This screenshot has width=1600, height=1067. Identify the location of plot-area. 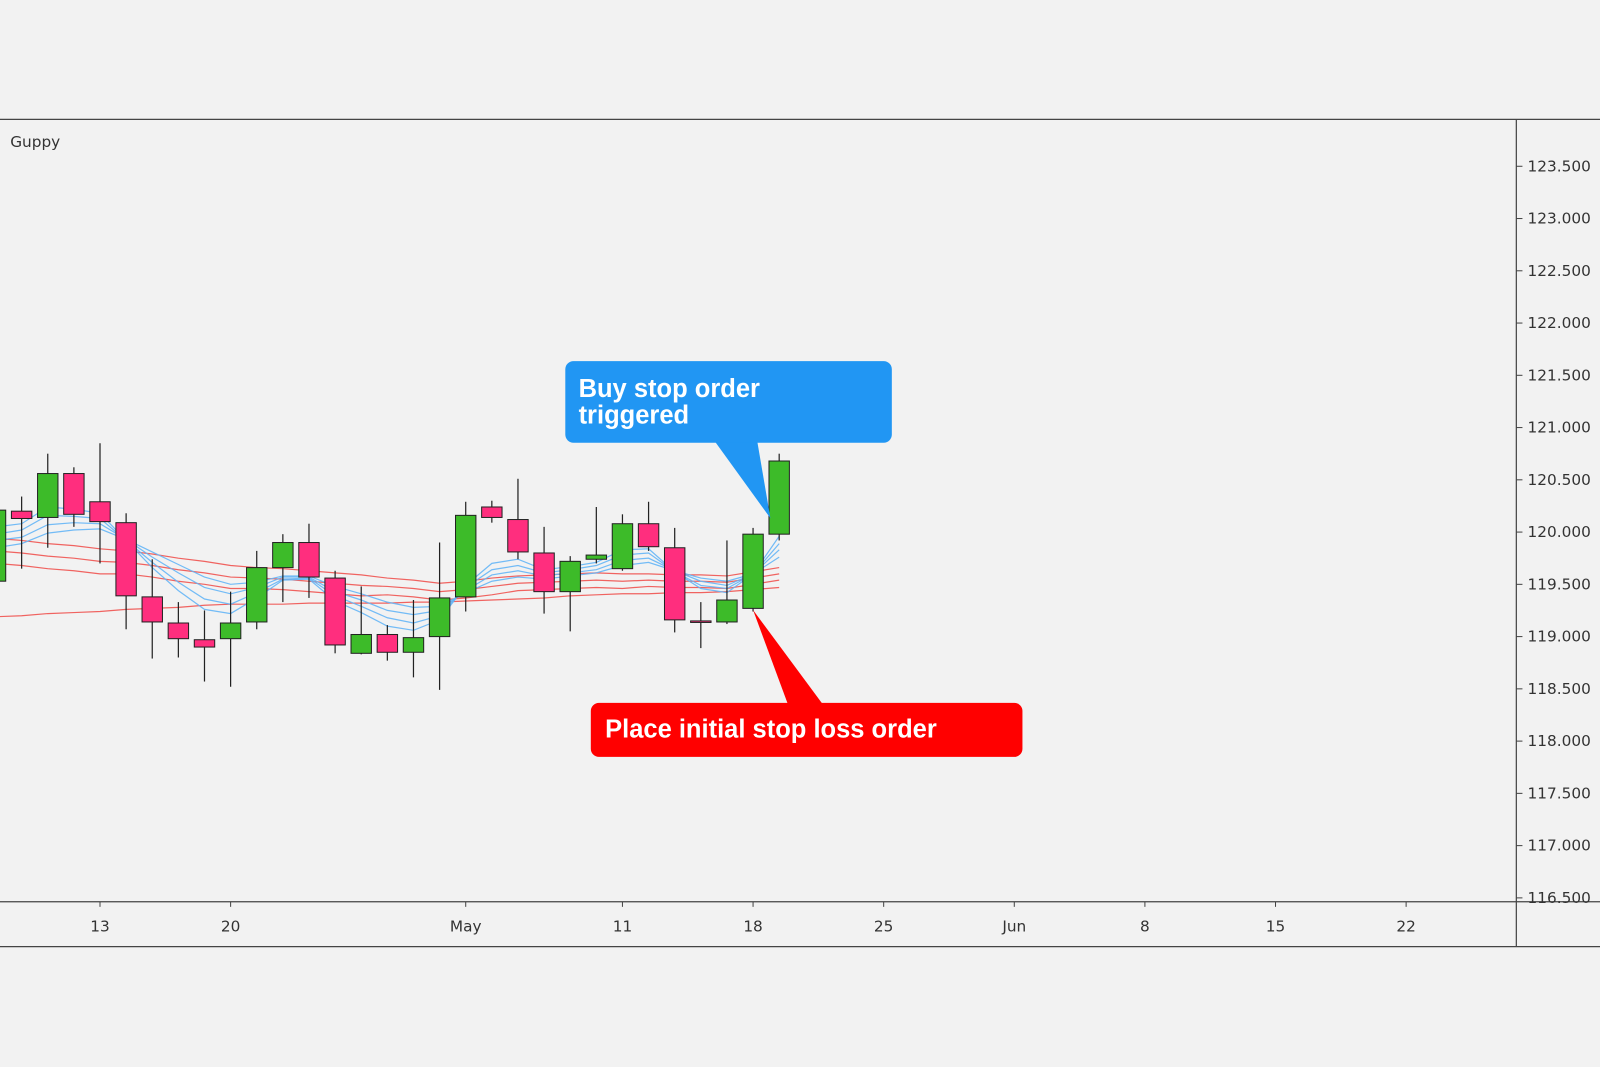
(395, 566).